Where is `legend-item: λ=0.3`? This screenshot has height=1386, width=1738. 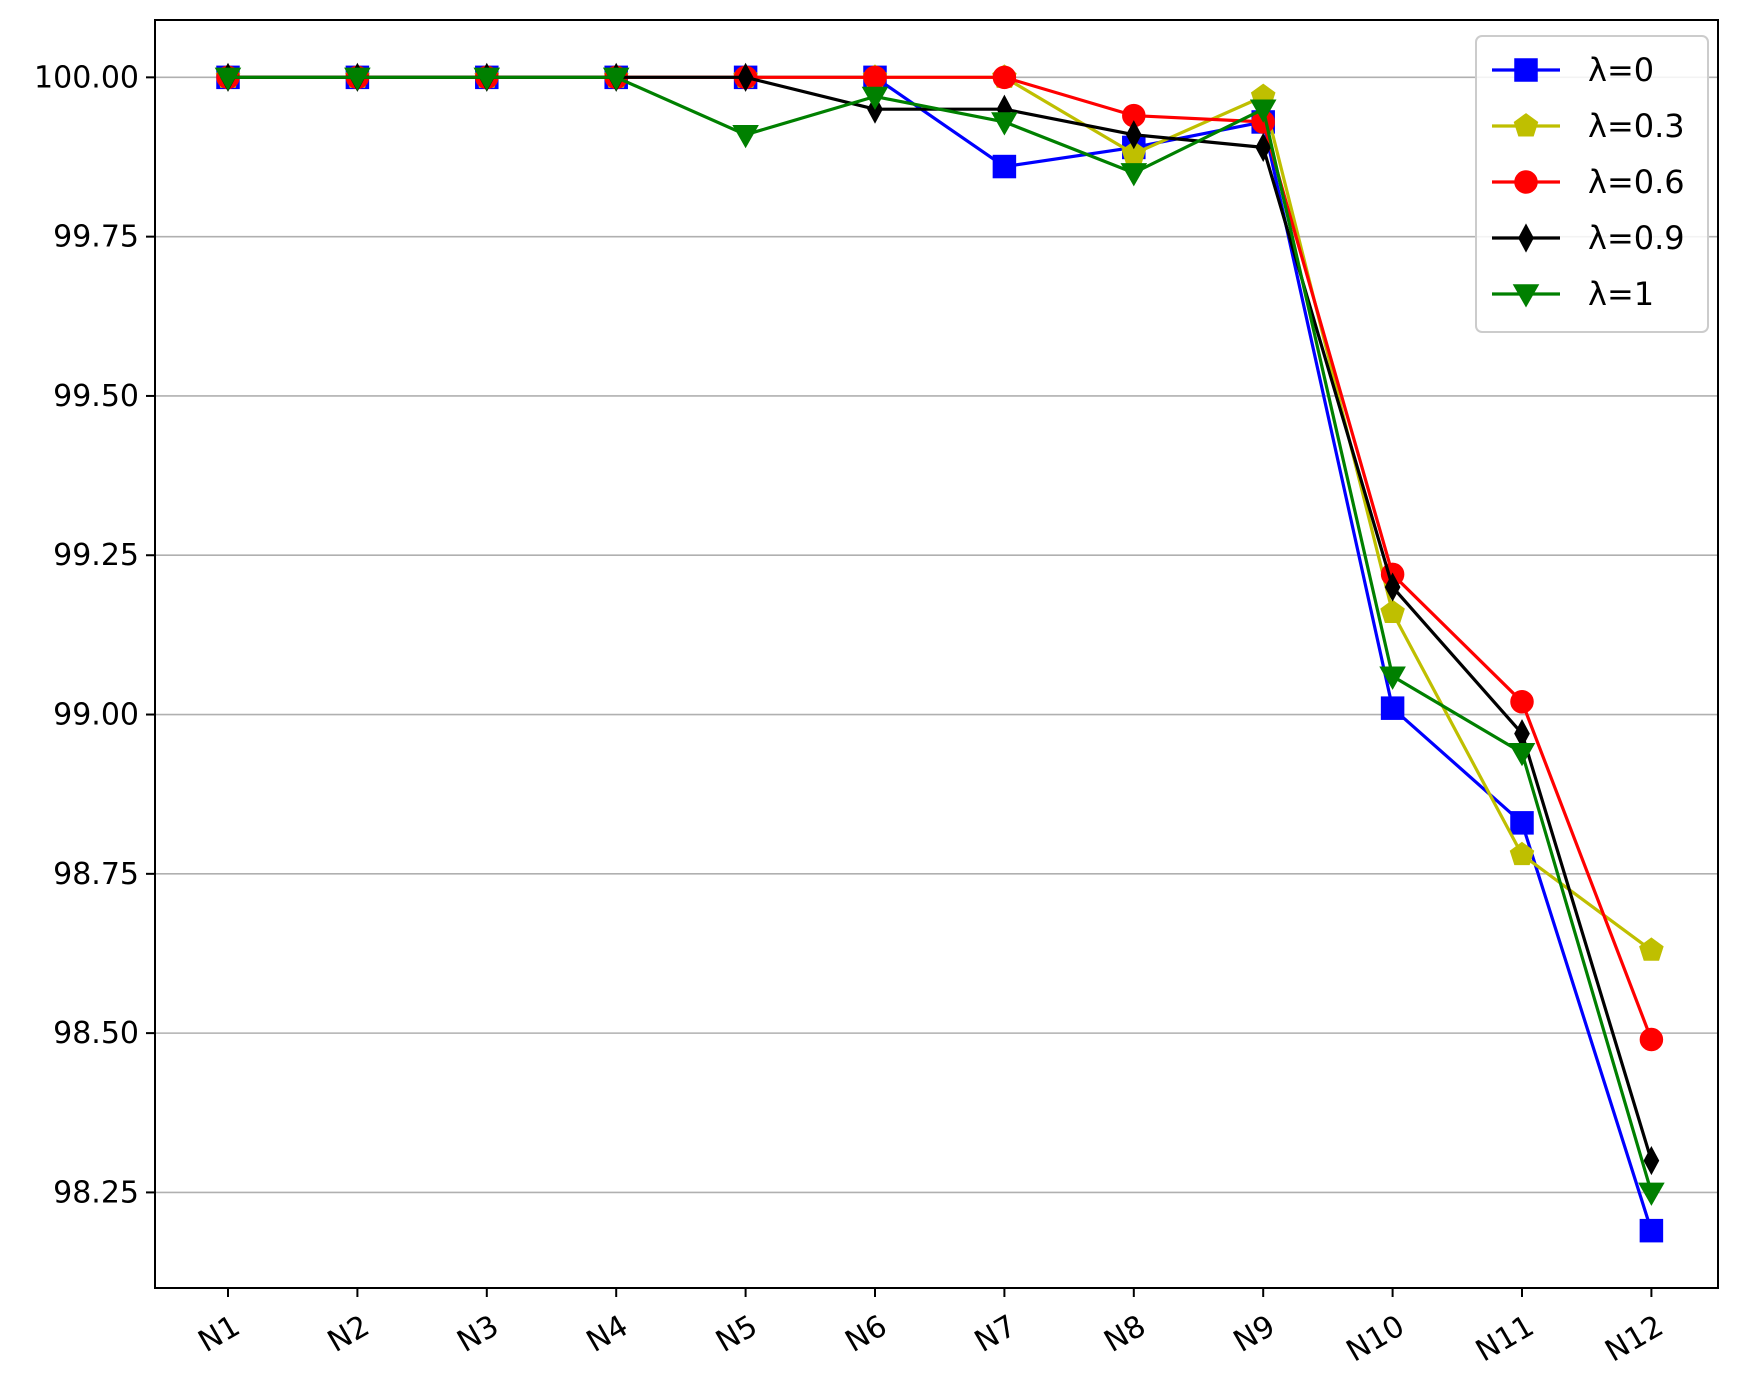 legend-item: λ=0.3 is located at coordinates (1588, 126).